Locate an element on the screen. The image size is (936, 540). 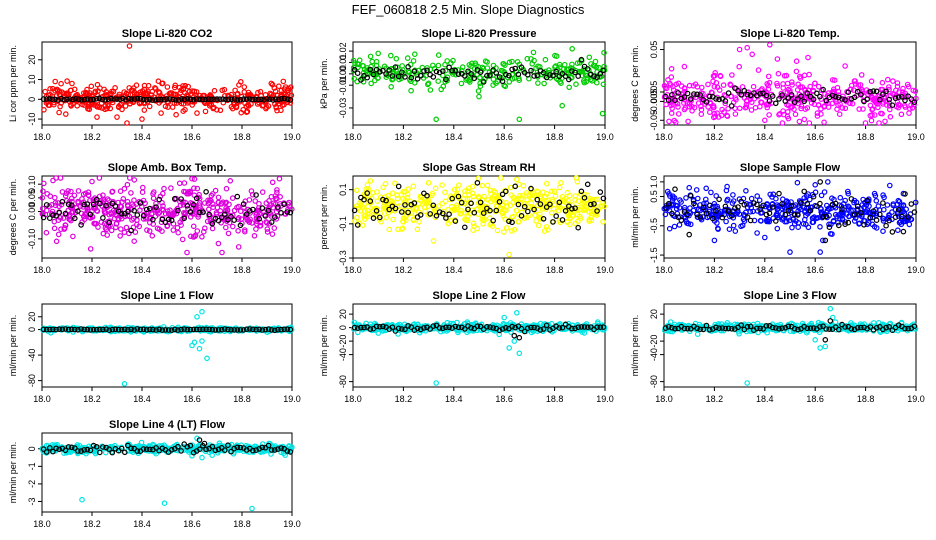
x-tick-label: 19.0 is located at coordinates (916, 399).